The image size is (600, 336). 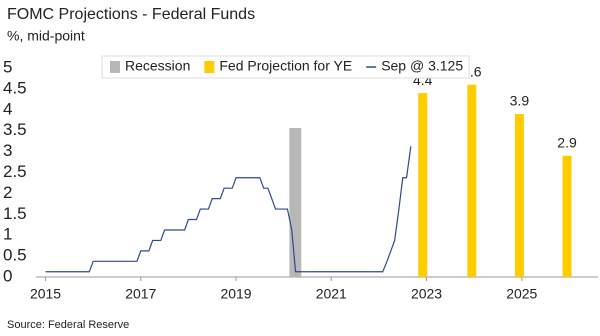 What do you see at coordinates (68, 325) in the screenshot?
I see `source: Source: Federal Reserve` at bounding box center [68, 325].